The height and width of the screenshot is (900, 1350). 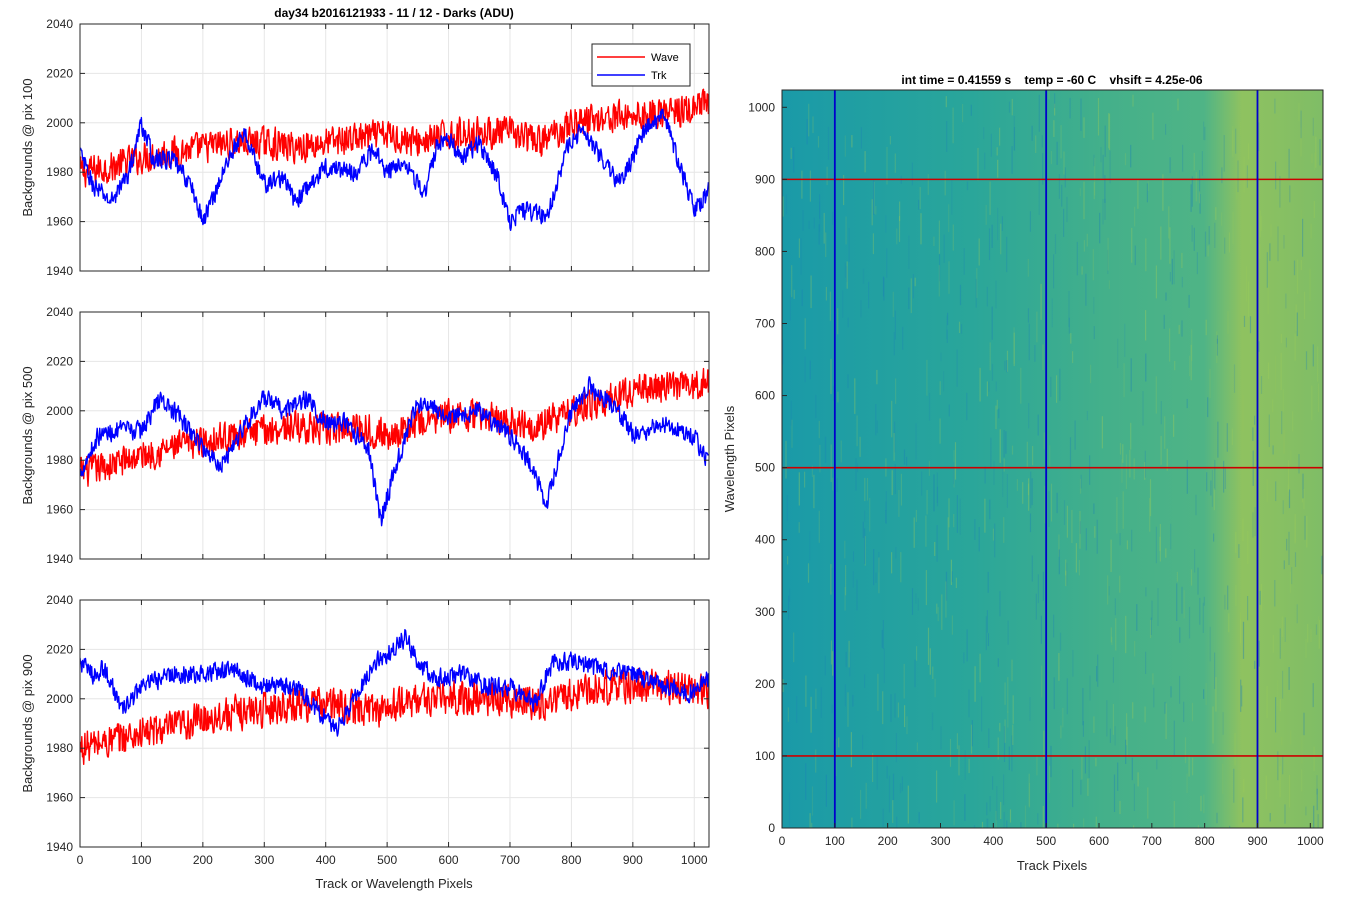 I want to click on y-tick-label: 2040, so click(x=59, y=600).